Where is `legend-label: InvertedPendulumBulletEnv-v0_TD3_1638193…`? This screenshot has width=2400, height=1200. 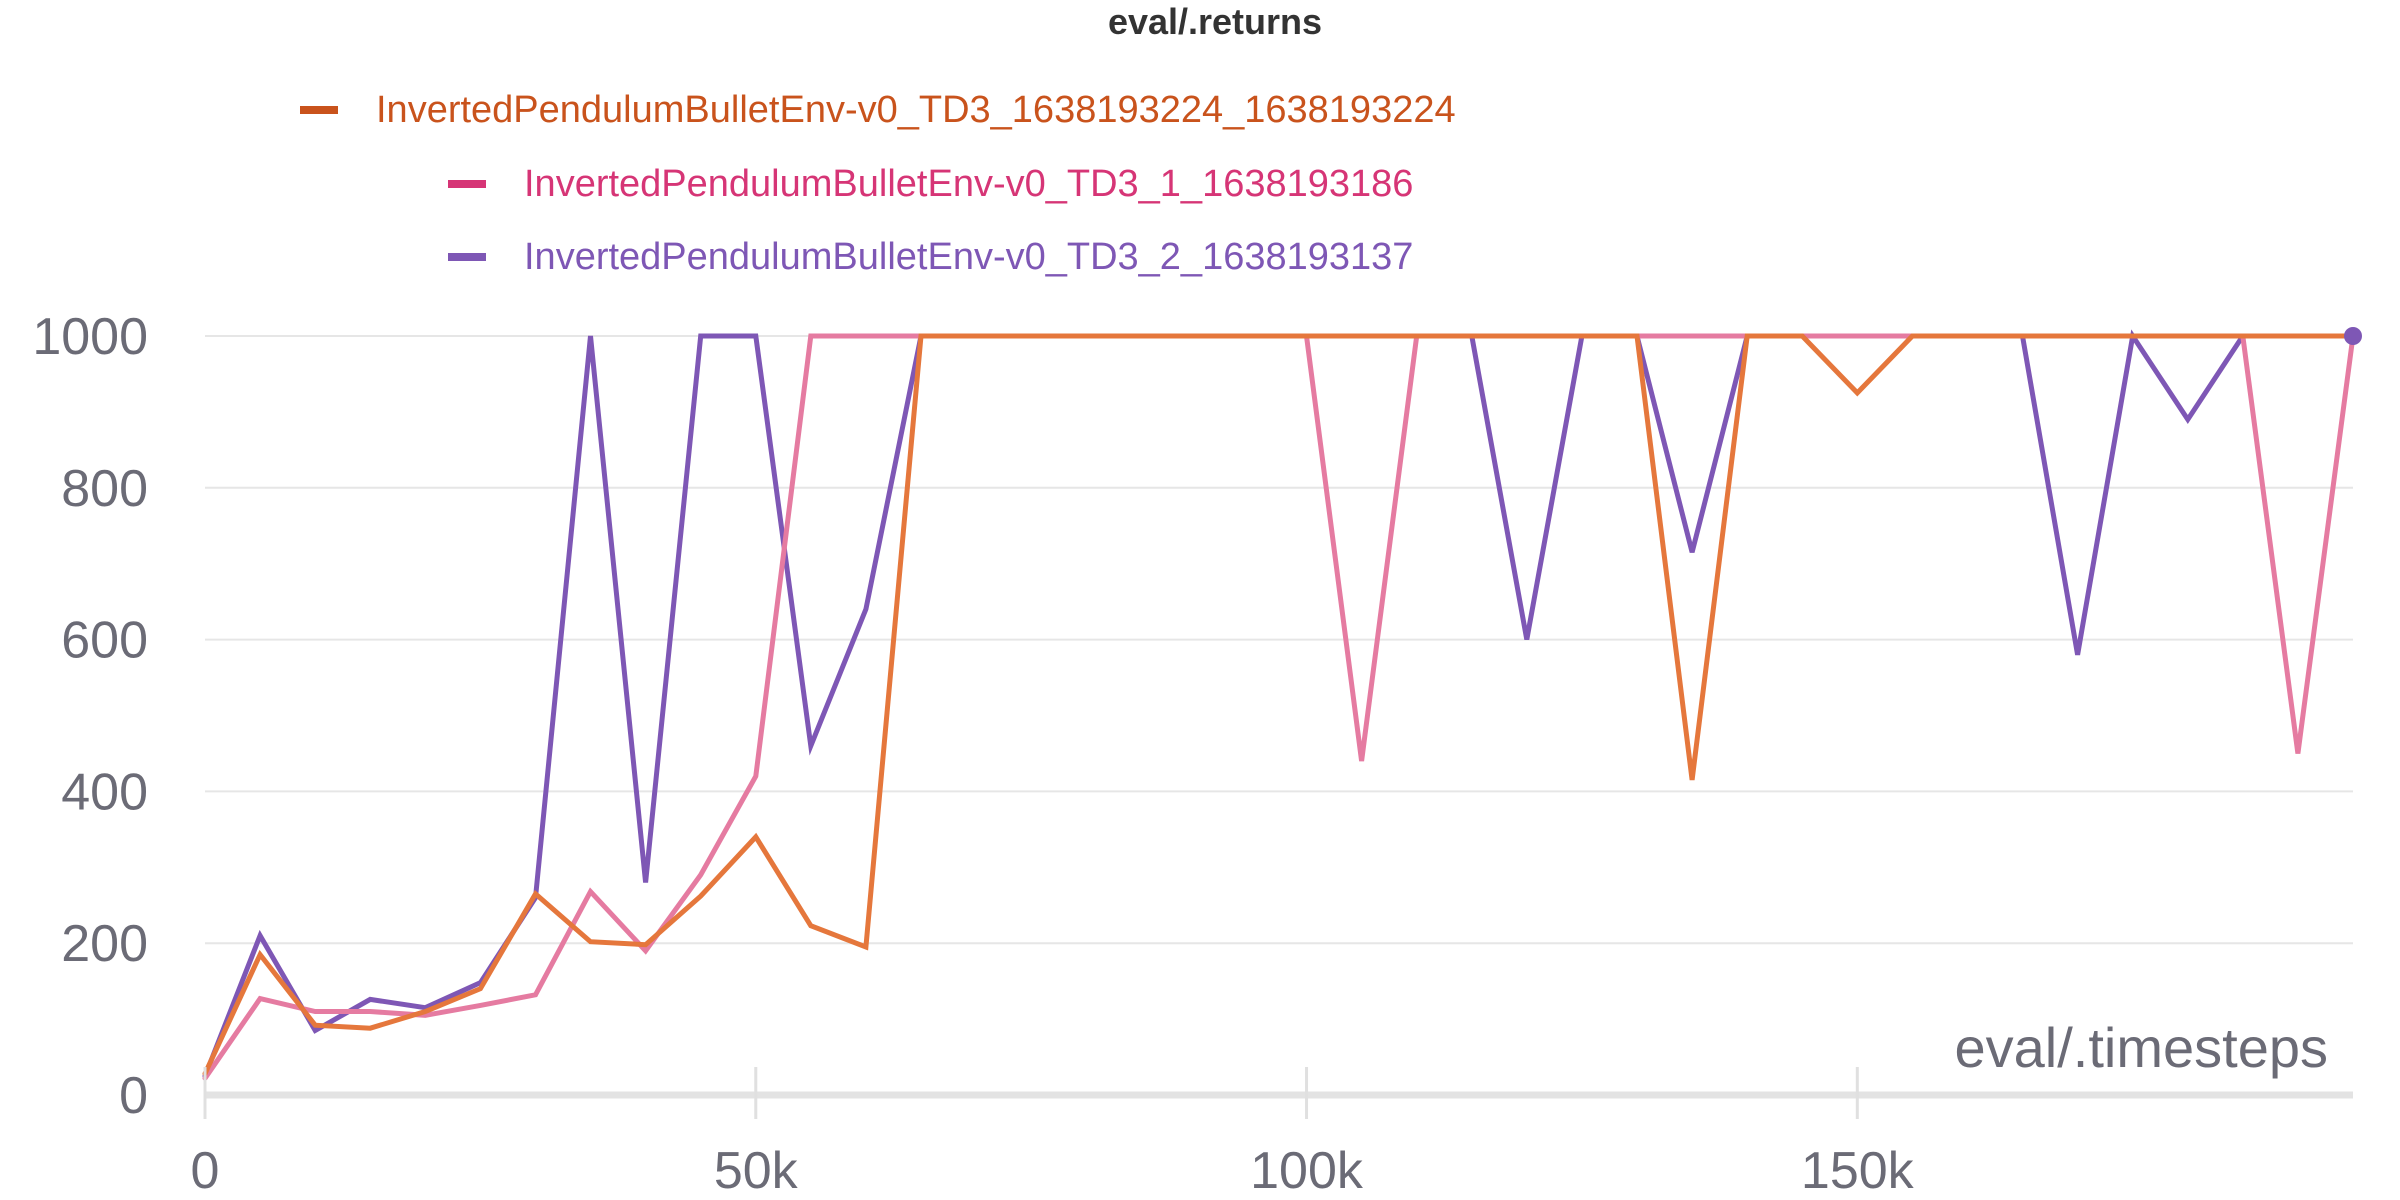
legend-label: InvertedPendulumBulletEnv-v0_TD3_1638193… is located at coordinates (916, 110).